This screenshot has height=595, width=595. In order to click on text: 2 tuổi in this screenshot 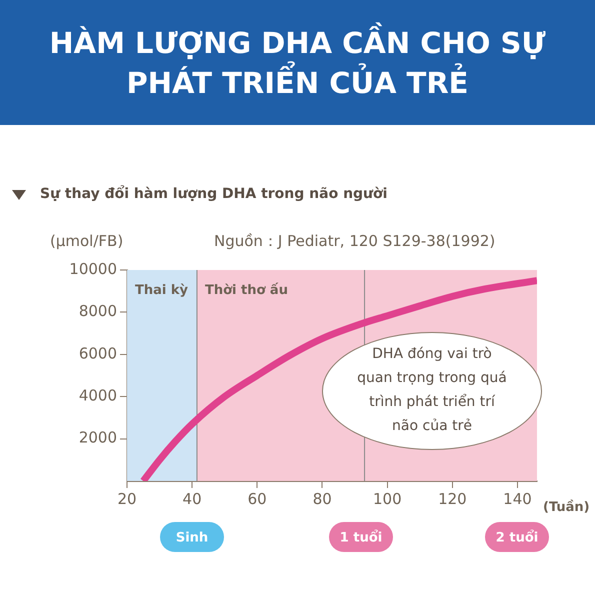, I will do `click(517, 537)`.